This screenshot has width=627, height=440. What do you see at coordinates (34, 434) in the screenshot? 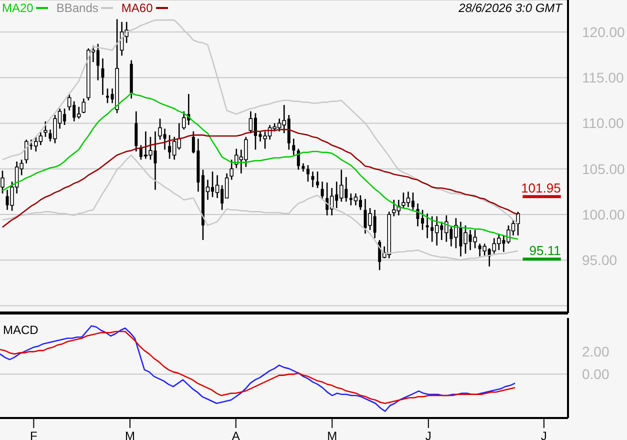
I see `x-tick-label: F` at bounding box center [34, 434].